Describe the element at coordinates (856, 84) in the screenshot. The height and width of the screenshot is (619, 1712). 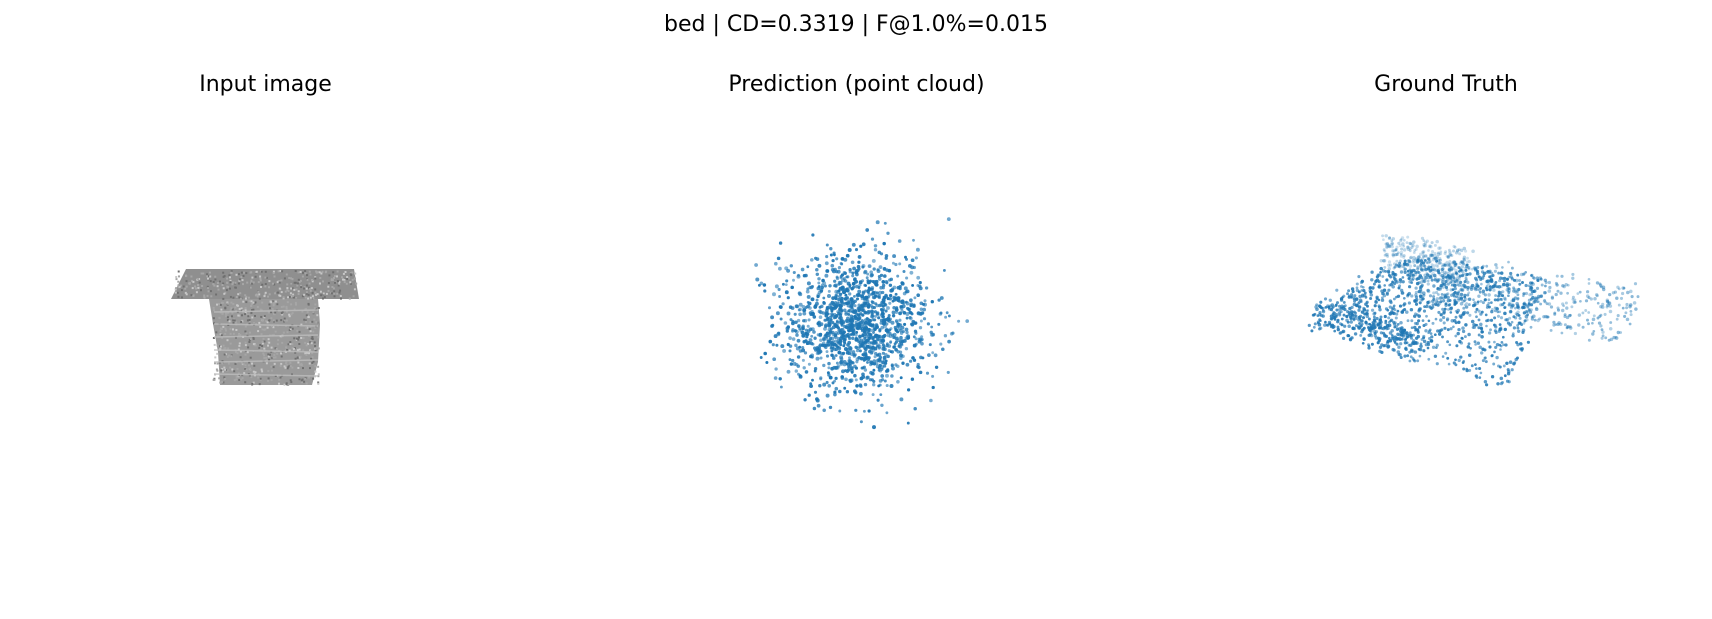
I see `panel-title-prediction: Prediction (point cloud)` at that location.